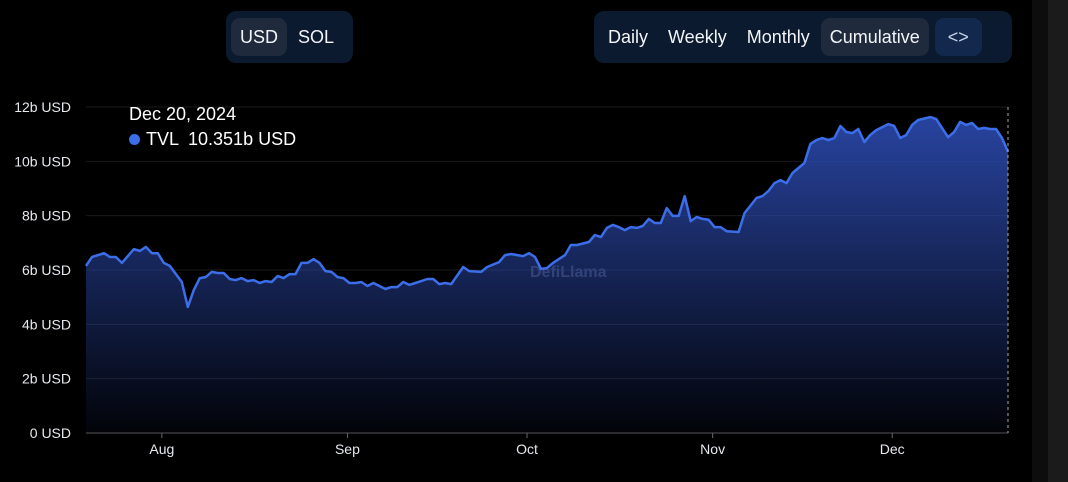  I want to click on y-tick-label: 0 USD, so click(50, 433).